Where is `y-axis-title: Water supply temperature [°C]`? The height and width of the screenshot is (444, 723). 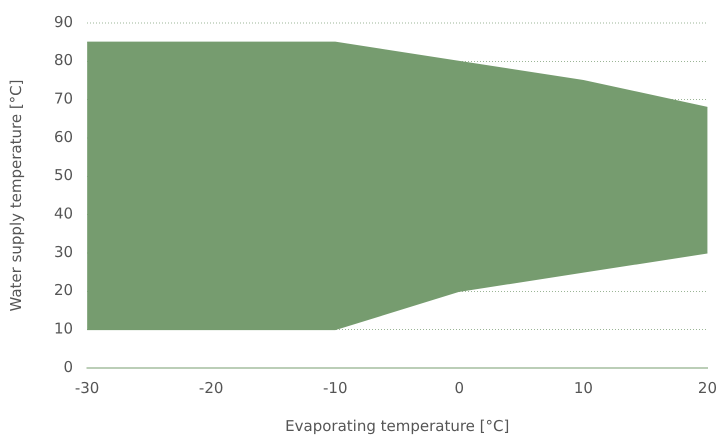 y-axis-title: Water supply temperature [°C] is located at coordinates (15, 195).